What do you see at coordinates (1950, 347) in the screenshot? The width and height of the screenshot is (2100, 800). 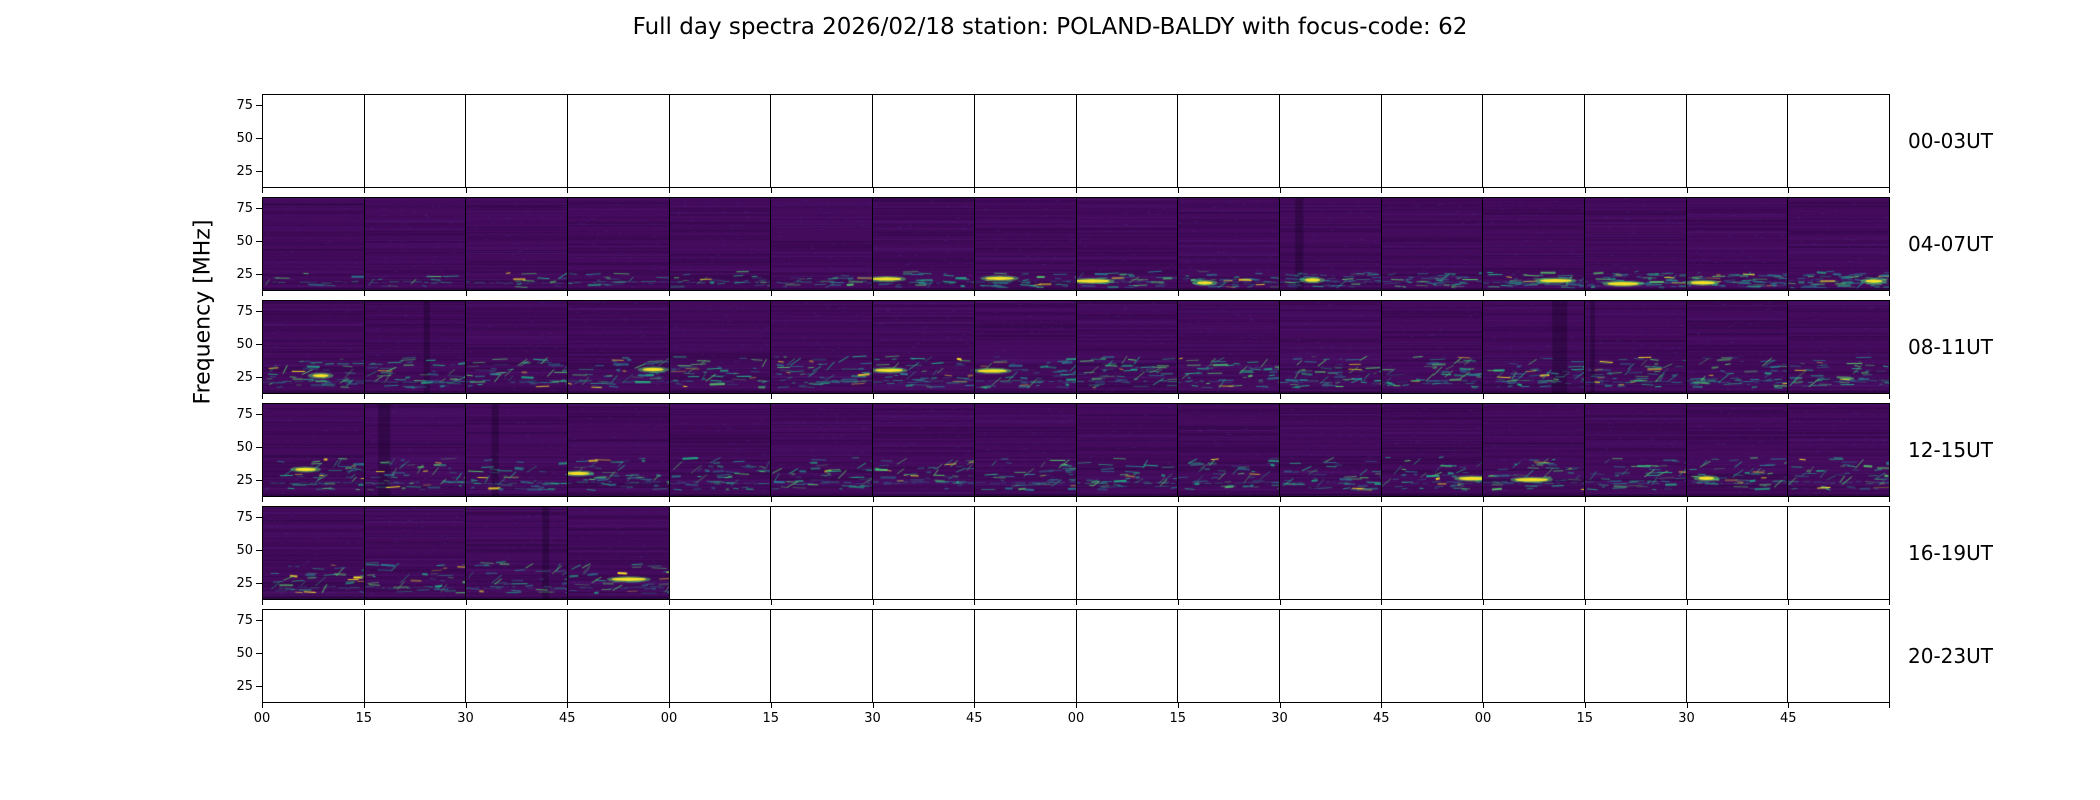 I see `row-time-label: 08-11UT` at bounding box center [1950, 347].